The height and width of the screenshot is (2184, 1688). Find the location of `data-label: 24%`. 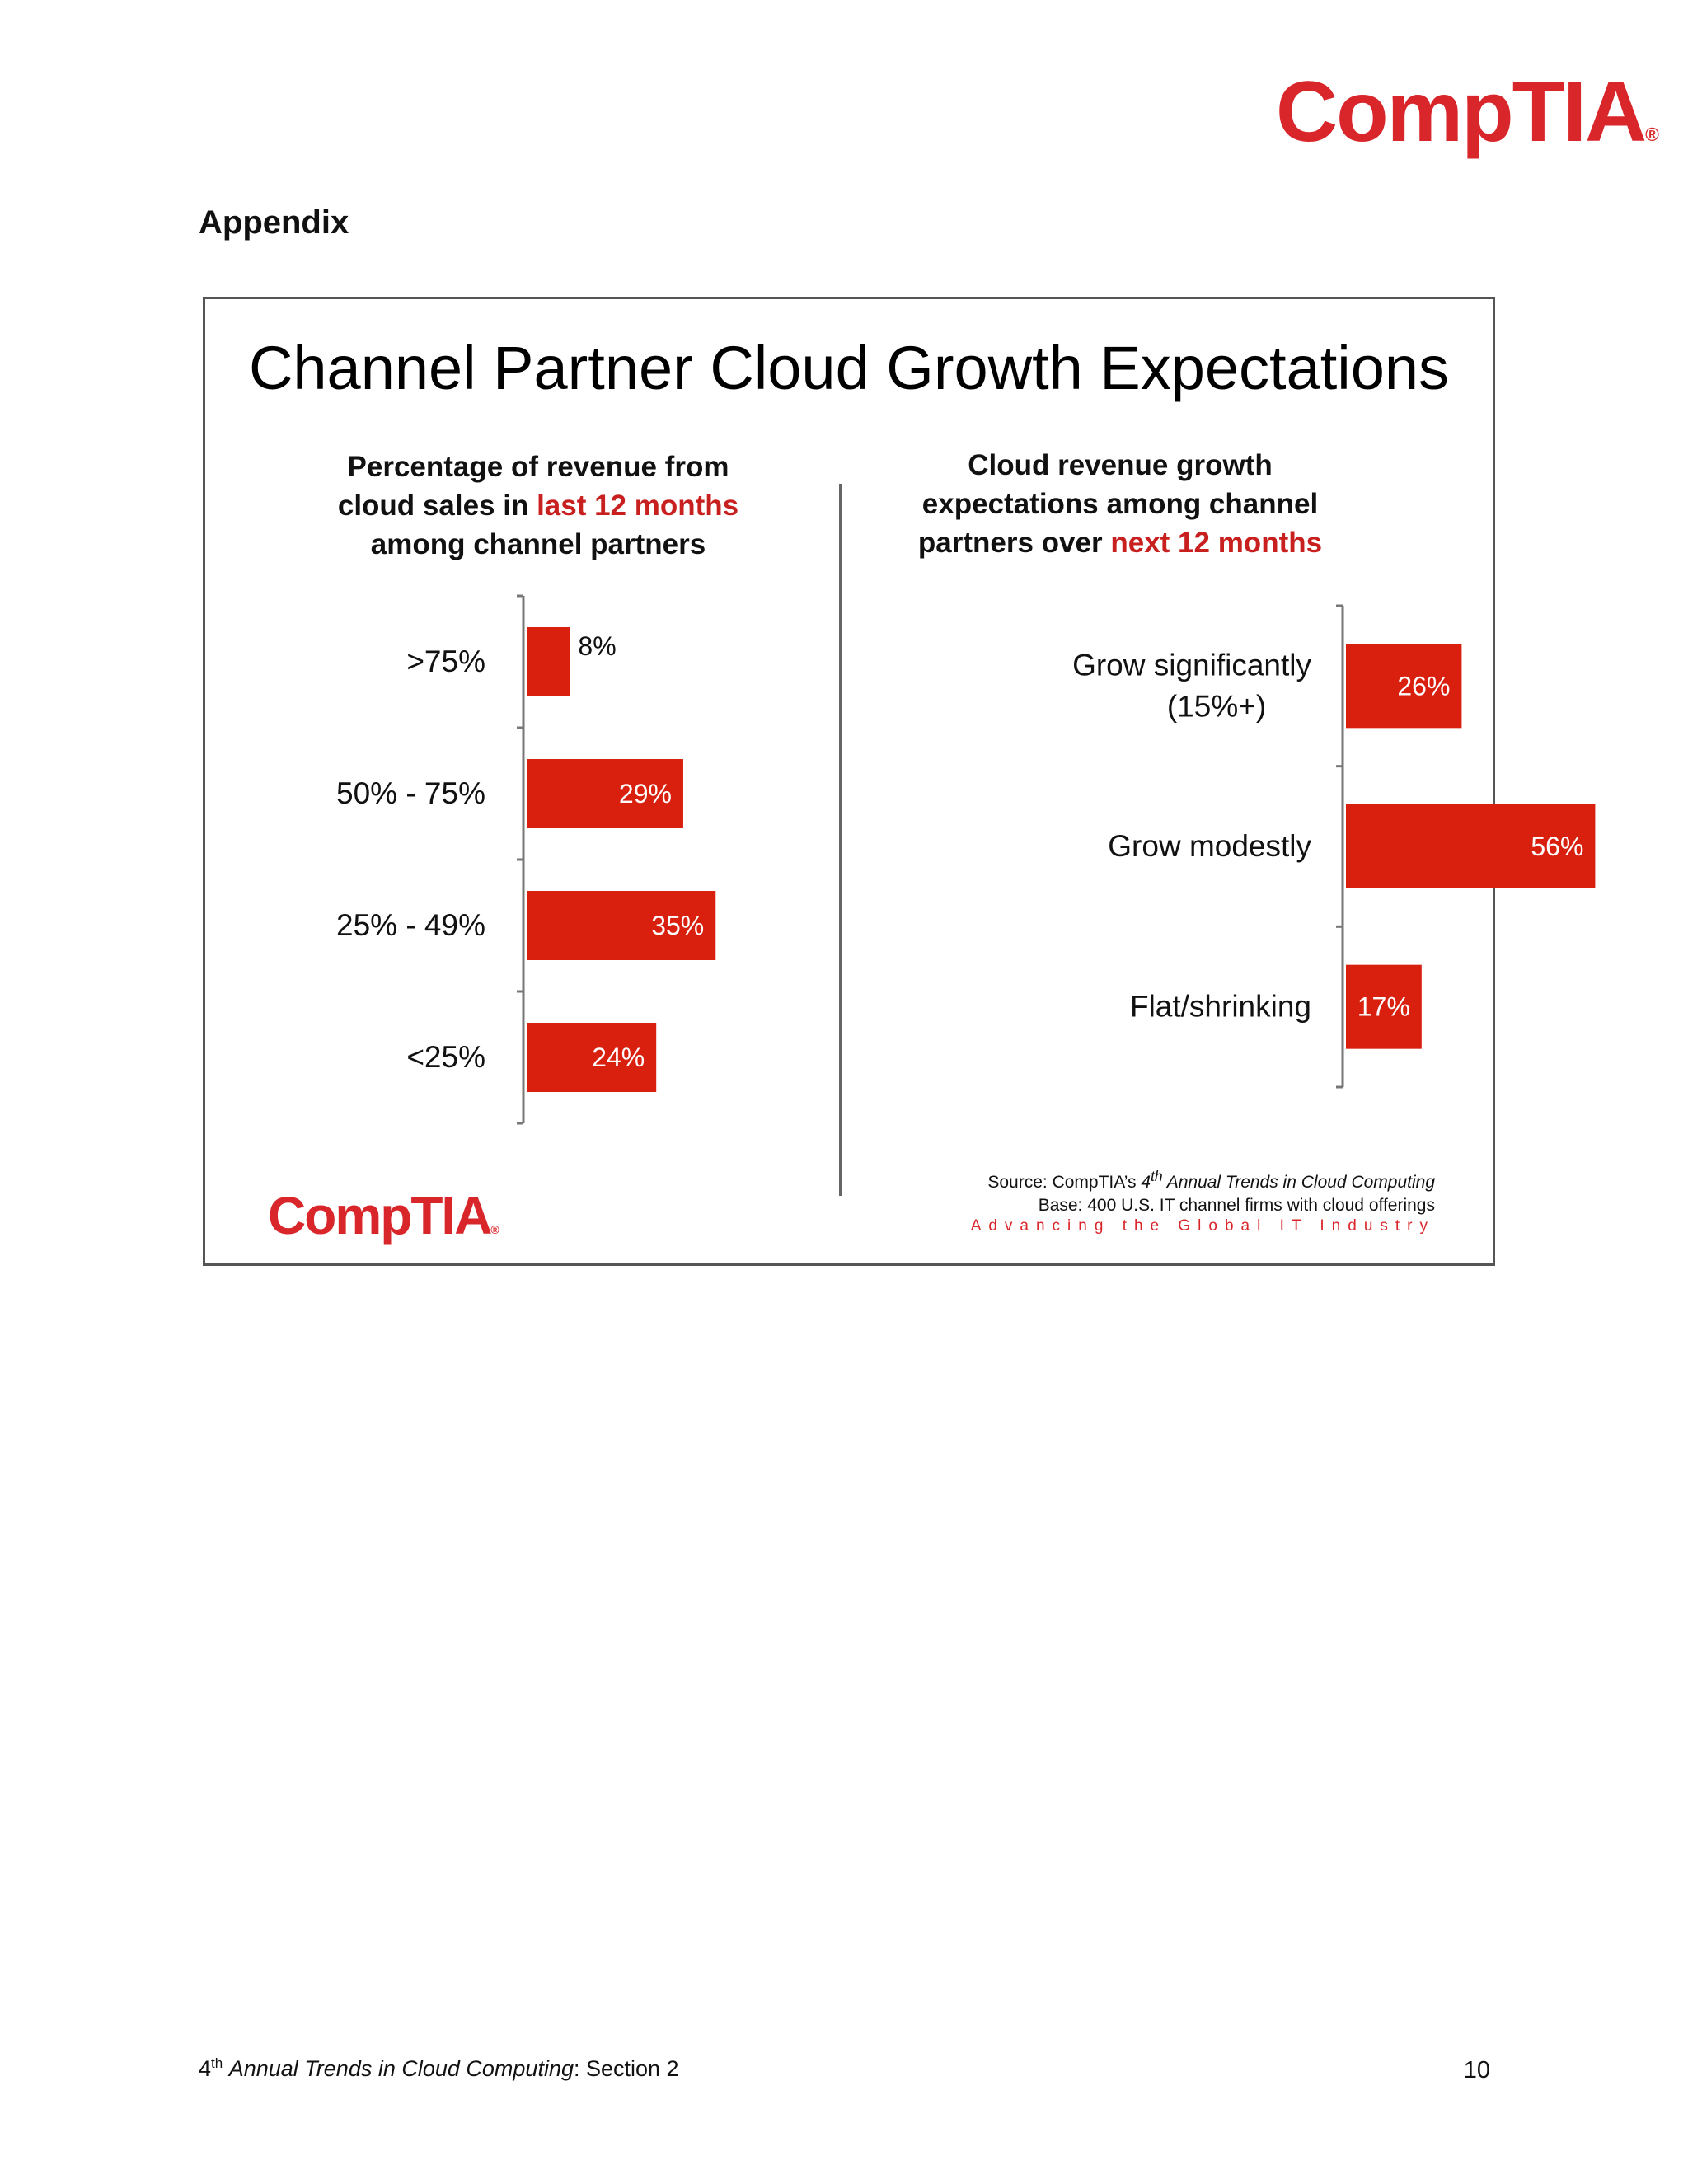

data-label: 24% is located at coordinates (619, 1057).